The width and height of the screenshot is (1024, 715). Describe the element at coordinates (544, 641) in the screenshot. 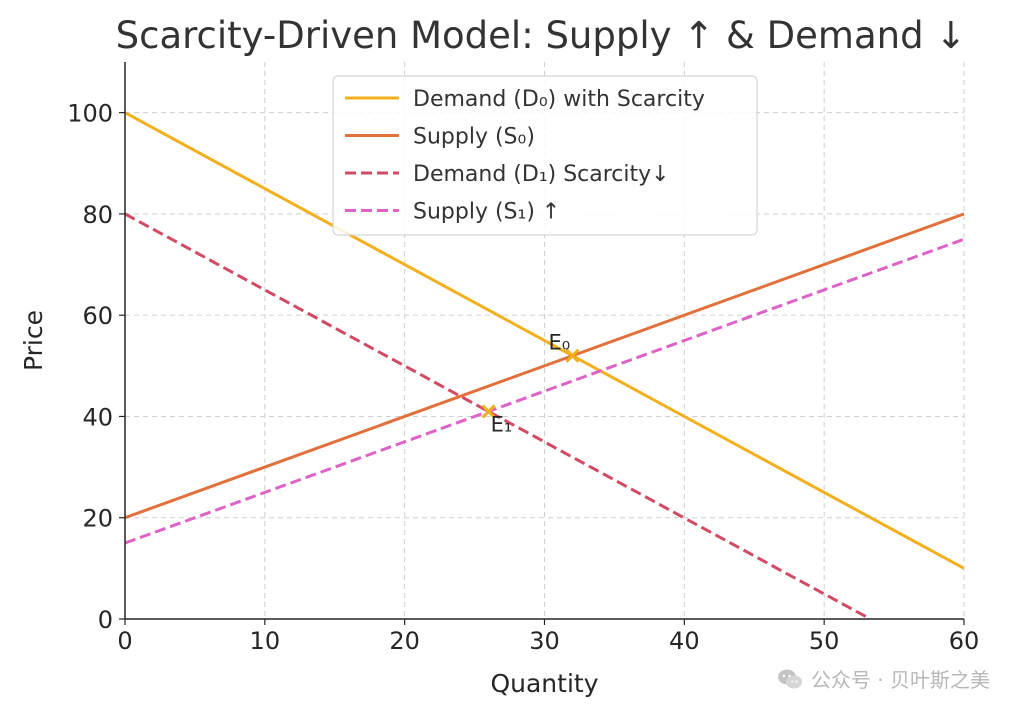

I see `x-tick-label: 30` at that location.